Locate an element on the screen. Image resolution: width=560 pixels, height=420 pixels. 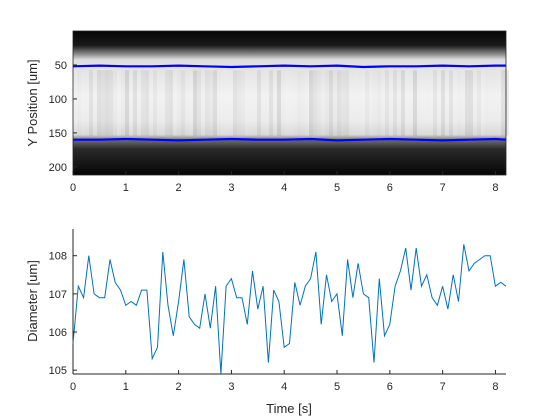
top-y-tick-label: 200 is located at coordinates (58, 168).